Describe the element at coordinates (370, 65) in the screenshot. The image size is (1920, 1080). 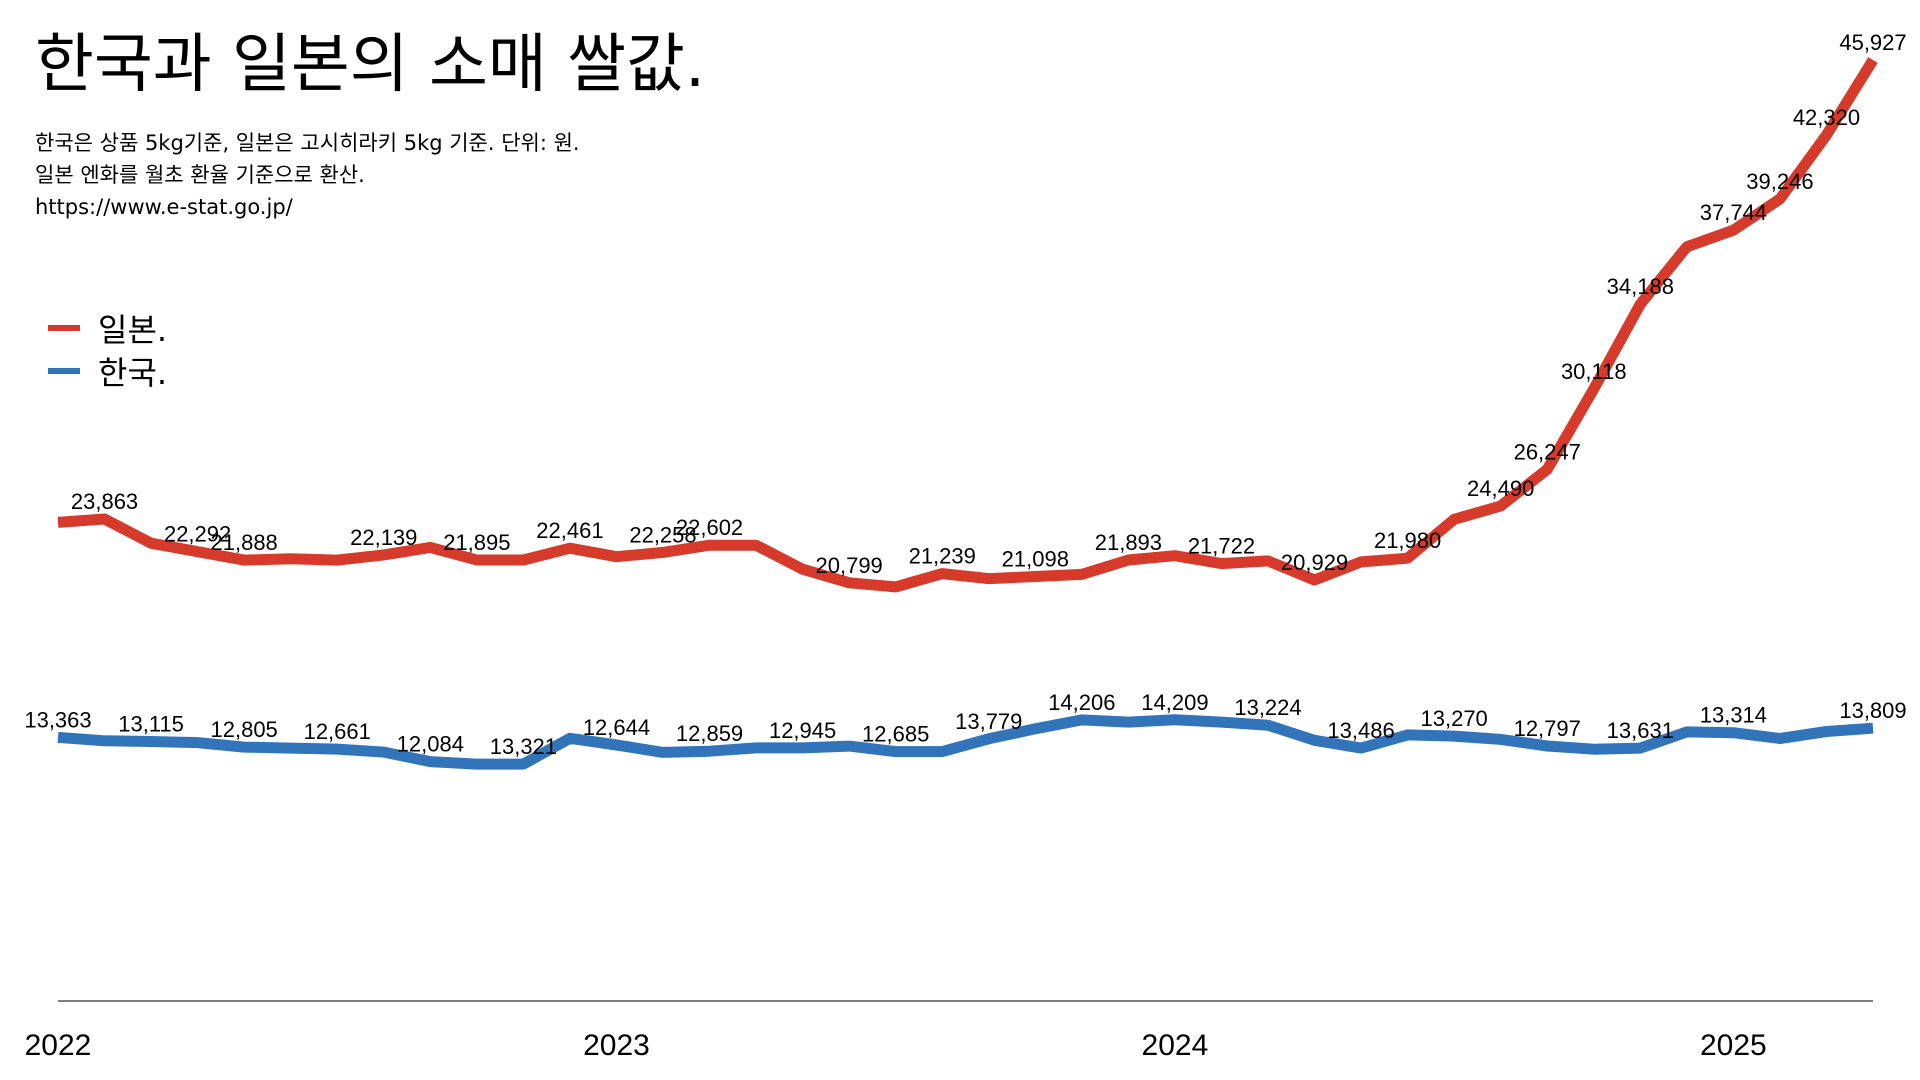
I see `chart-title: 한국과 일본의 소매 쌀값.` at that location.